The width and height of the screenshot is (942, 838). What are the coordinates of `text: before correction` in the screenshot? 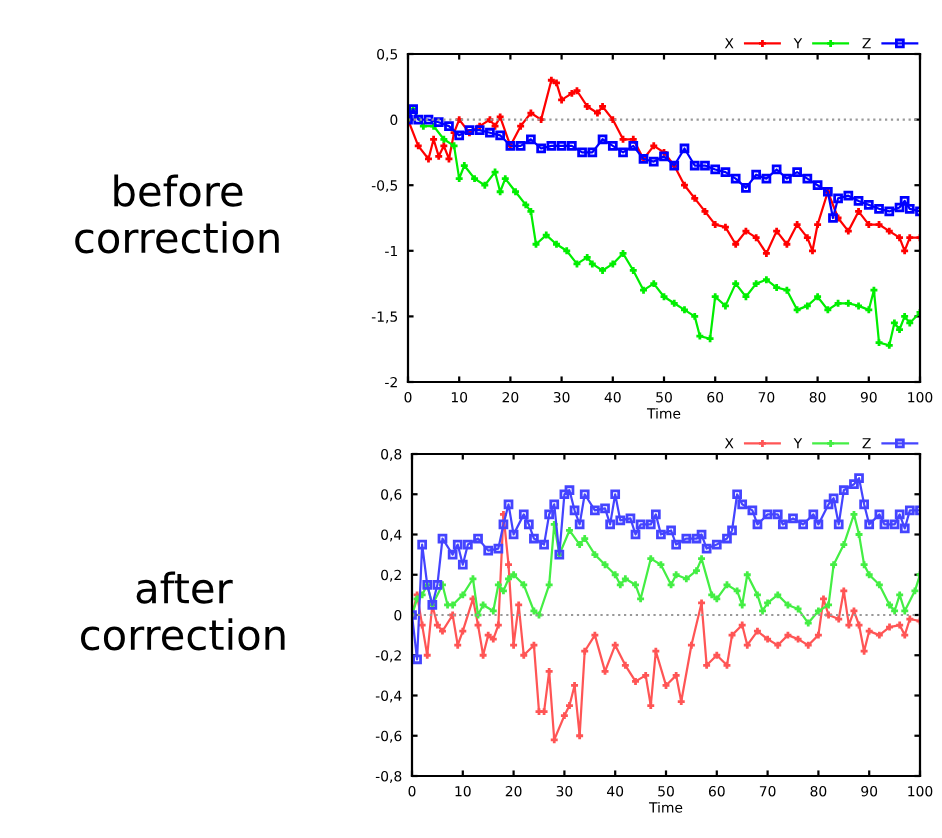 It's located at (177, 214).